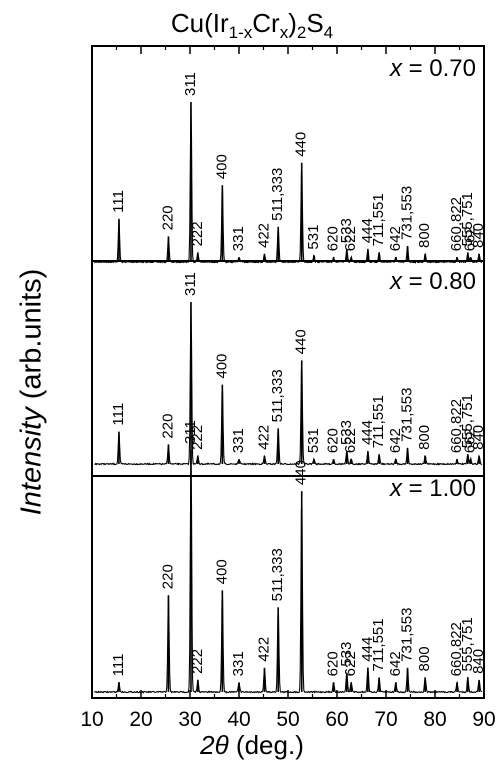 Image resolution: width=504 pixels, height=768 pixels. Describe the element at coordinates (483, 719) in the screenshot. I see `x-tick-label: 90` at that location.